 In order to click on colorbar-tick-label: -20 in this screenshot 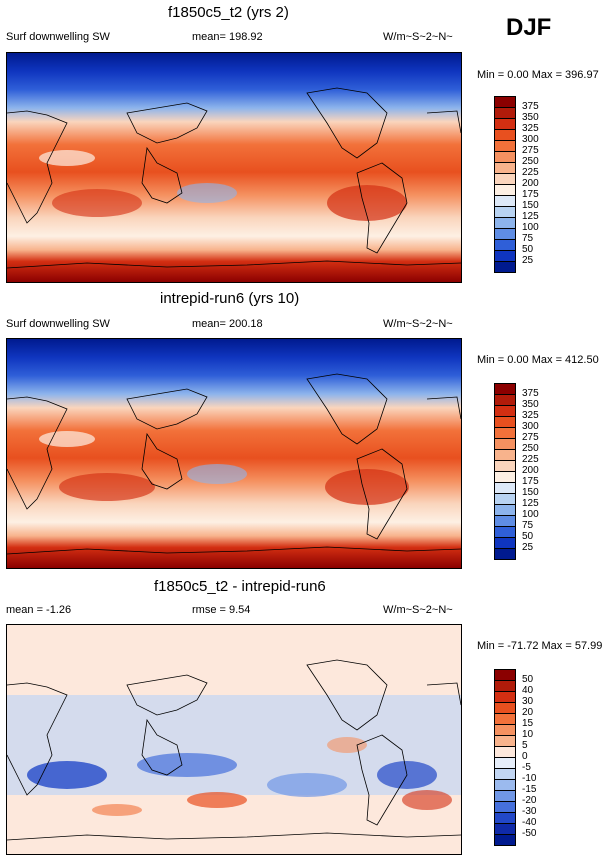, I will do `click(529, 800)`.